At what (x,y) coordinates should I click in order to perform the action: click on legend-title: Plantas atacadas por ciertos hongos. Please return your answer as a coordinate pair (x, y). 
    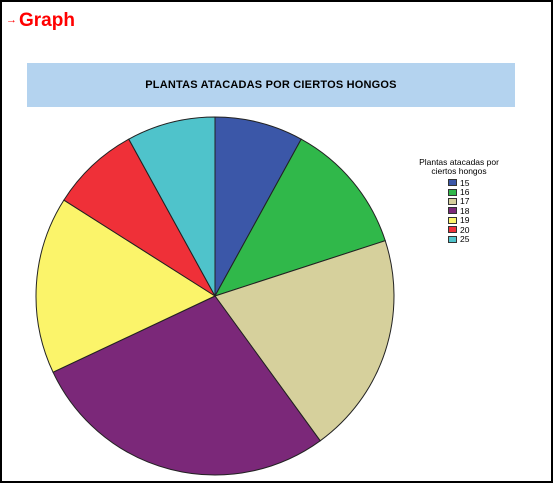
    Looking at the image, I should click on (459, 166).